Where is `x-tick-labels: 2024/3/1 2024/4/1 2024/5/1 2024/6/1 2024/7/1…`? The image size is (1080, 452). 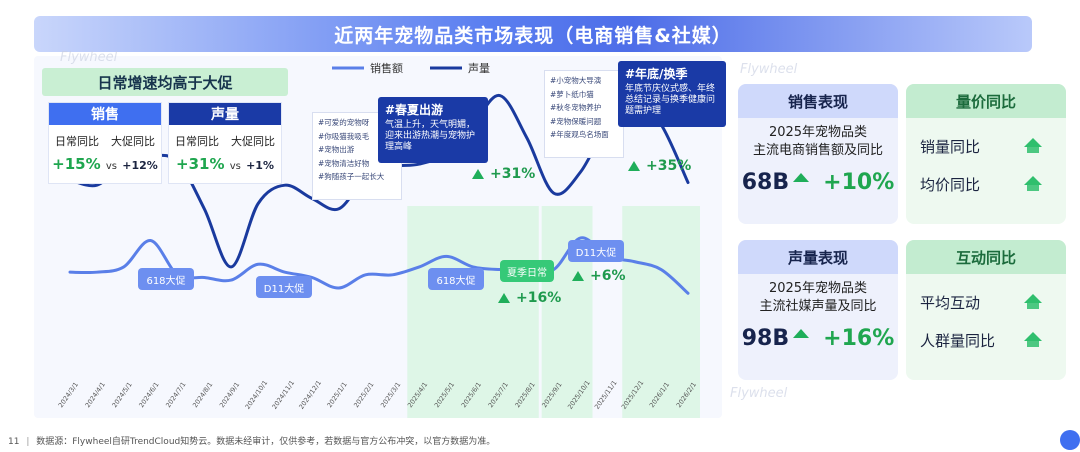 x-tick-labels: 2024/3/1 2024/4/1 2024/5/1 2024/6/1 2024/7/1… is located at coordinates (377, 395).